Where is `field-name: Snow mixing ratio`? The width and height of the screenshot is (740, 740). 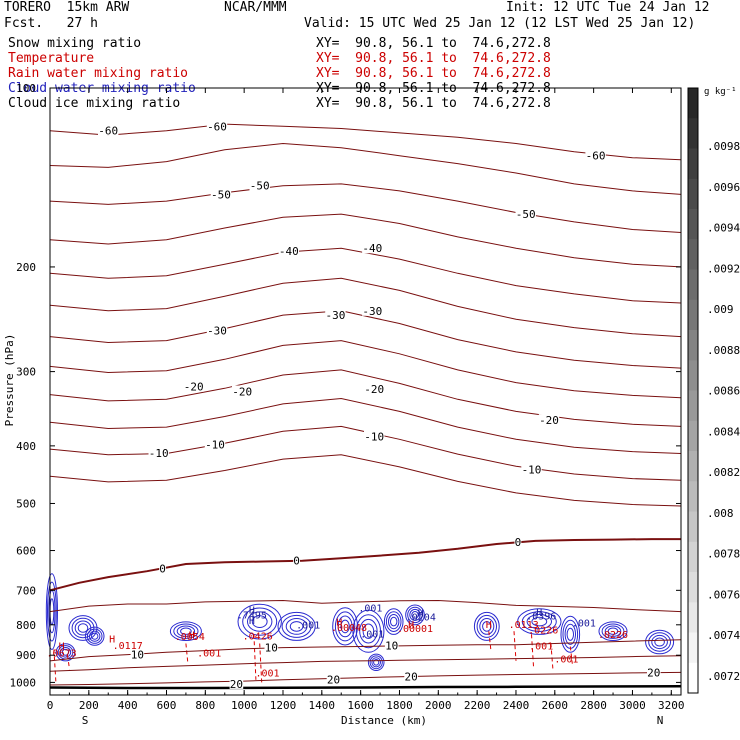
field-name: Snow mixing ratio is located at coordinates (75, 43).